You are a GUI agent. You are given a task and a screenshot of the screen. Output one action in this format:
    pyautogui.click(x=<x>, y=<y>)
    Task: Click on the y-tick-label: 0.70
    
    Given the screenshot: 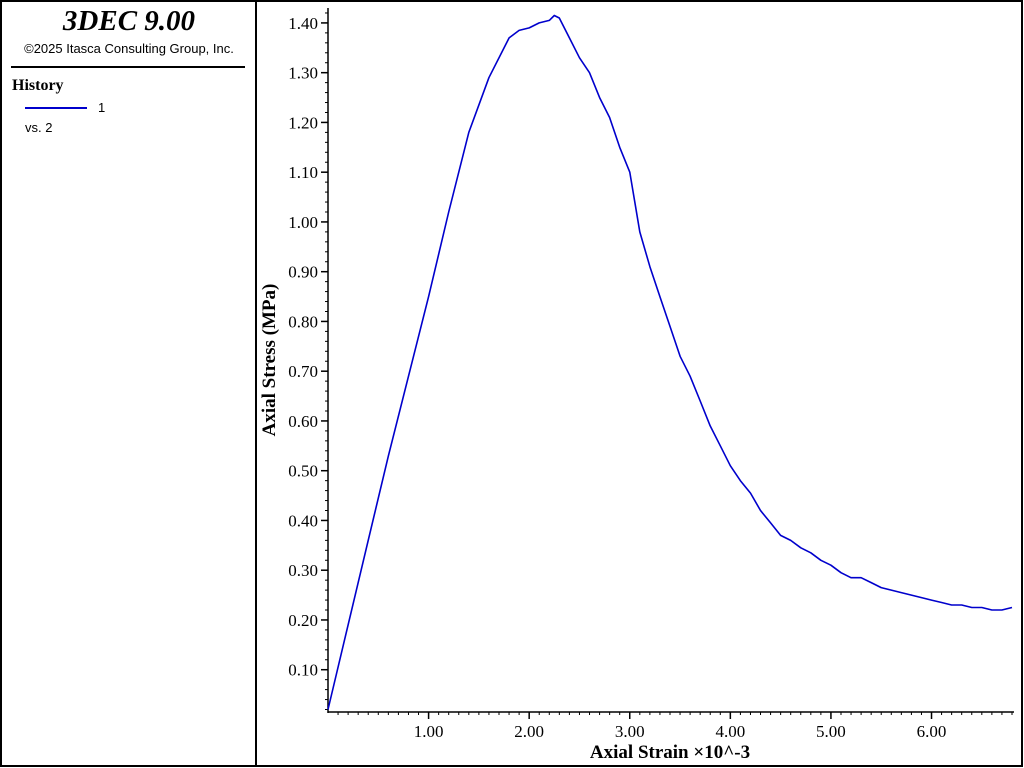 What is the action you would take?
    pyautogui.click(x=303, y=371)
    